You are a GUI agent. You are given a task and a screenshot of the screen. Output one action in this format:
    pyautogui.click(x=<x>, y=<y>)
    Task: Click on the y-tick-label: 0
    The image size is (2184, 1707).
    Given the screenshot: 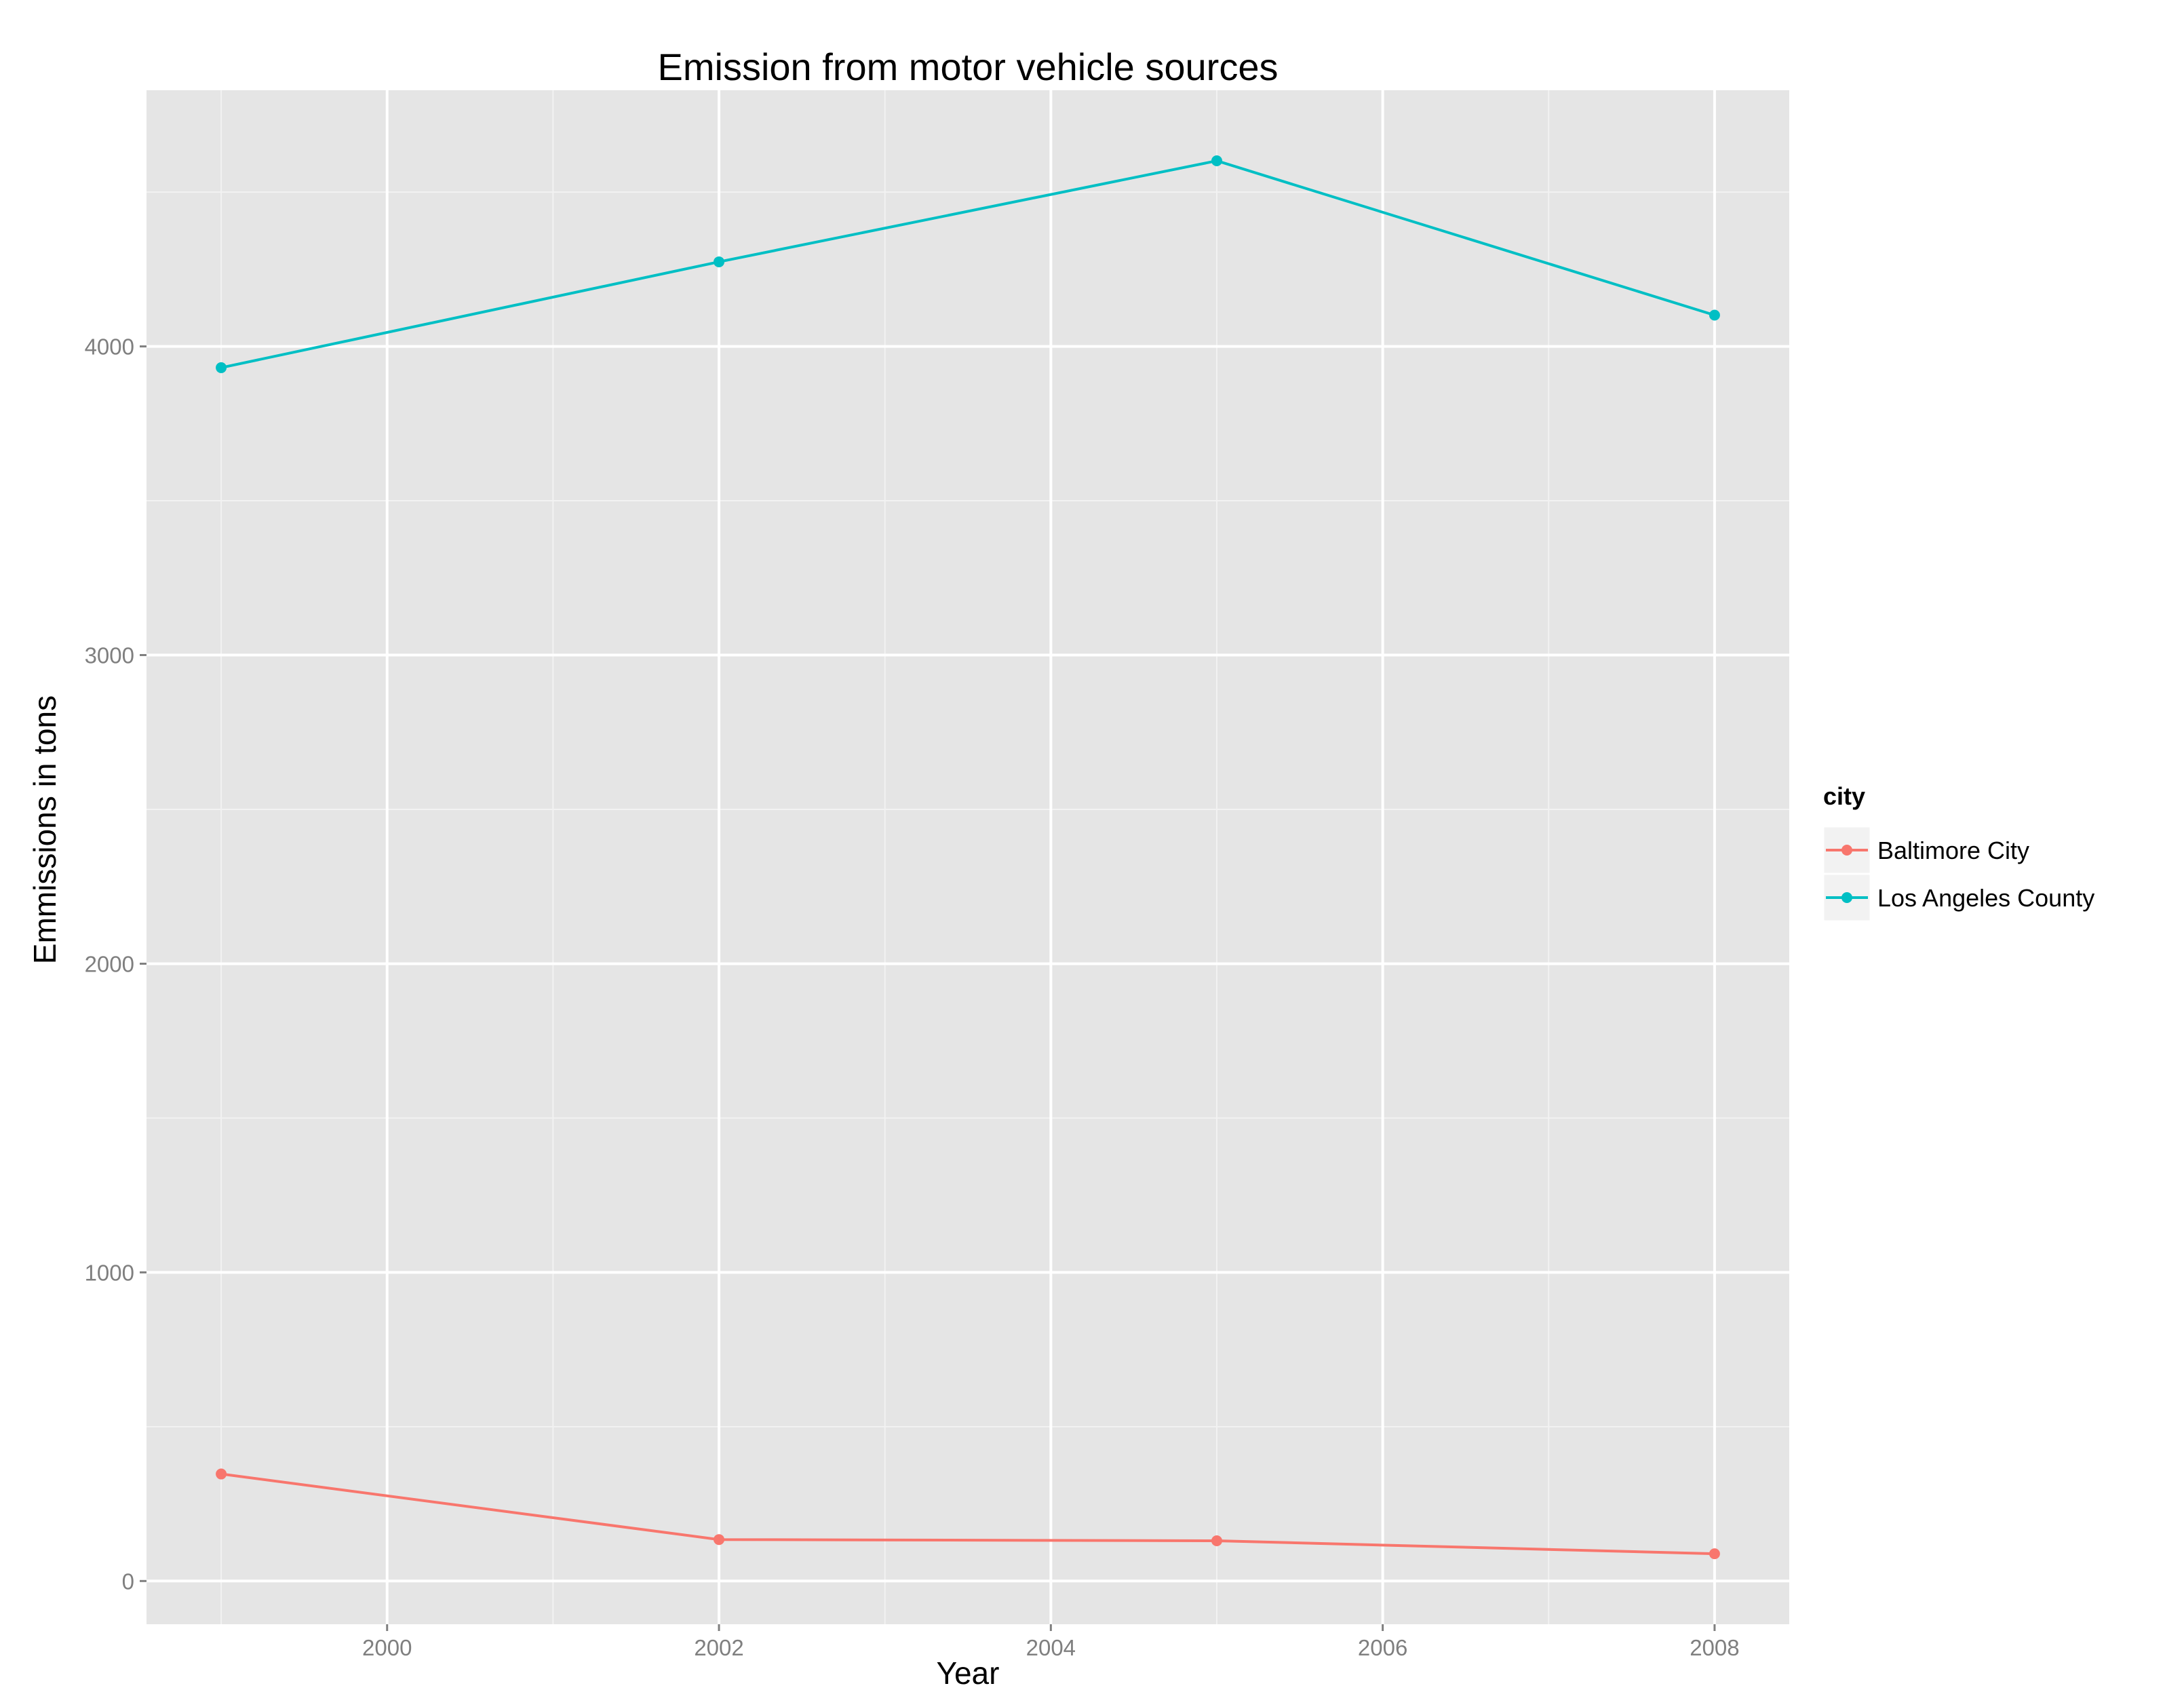 What is the action you would take?
    pyautogui.click(x=128, y=1581)
    